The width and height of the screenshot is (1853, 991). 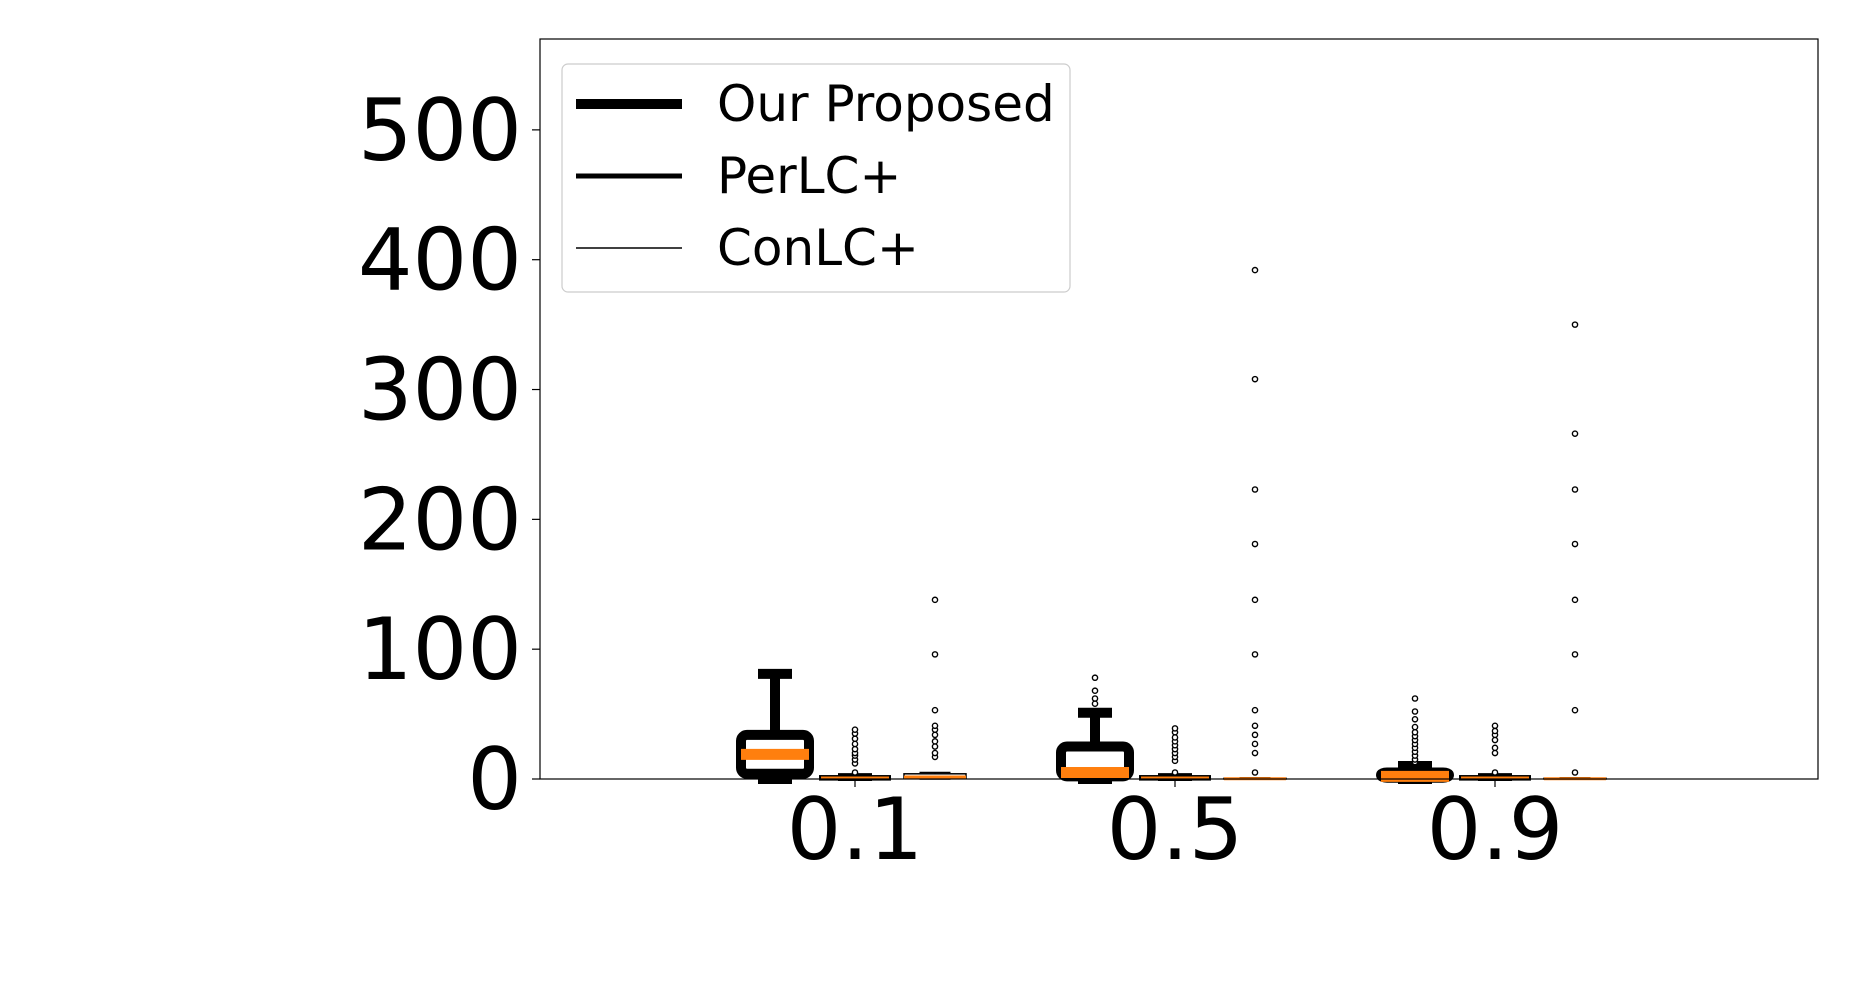 I want to click on box-perlc--0.9, so click(x=1495, y=751).